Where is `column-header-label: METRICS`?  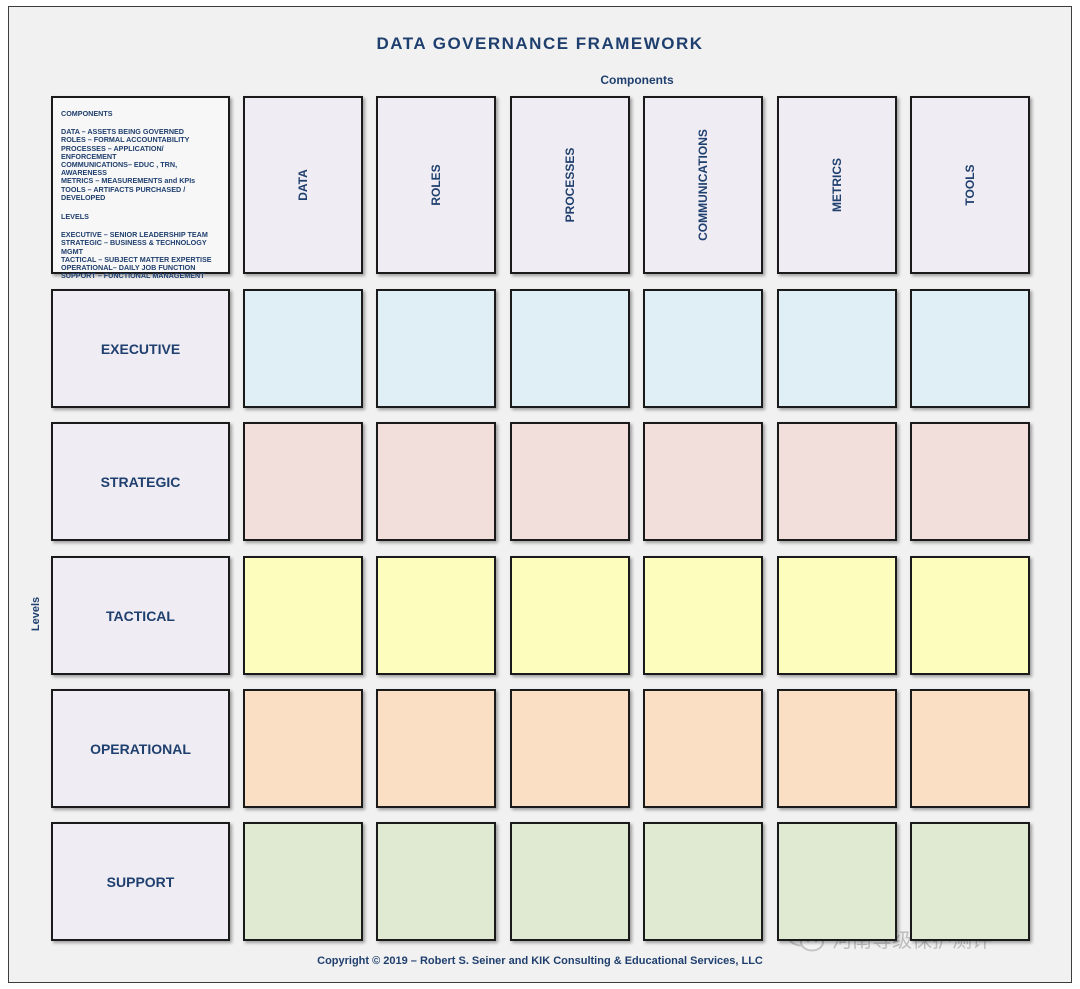
column-header-label: METRICS is located at coordinates (837, 185).